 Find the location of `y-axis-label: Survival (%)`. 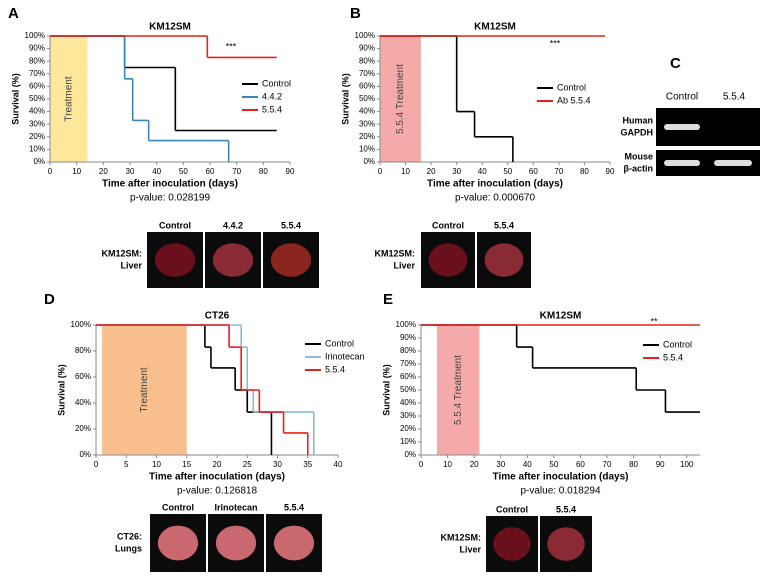

y-axis-label: Survival (%) is located at coordinates (61, 390).